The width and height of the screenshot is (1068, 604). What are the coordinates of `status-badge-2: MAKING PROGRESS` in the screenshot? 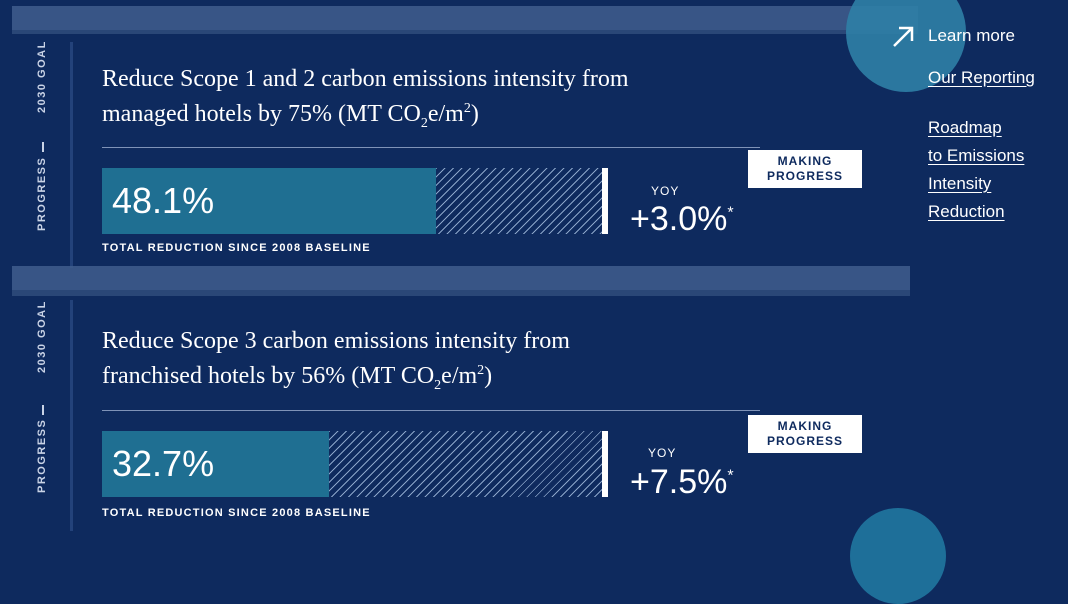 It's located at (805, 434).